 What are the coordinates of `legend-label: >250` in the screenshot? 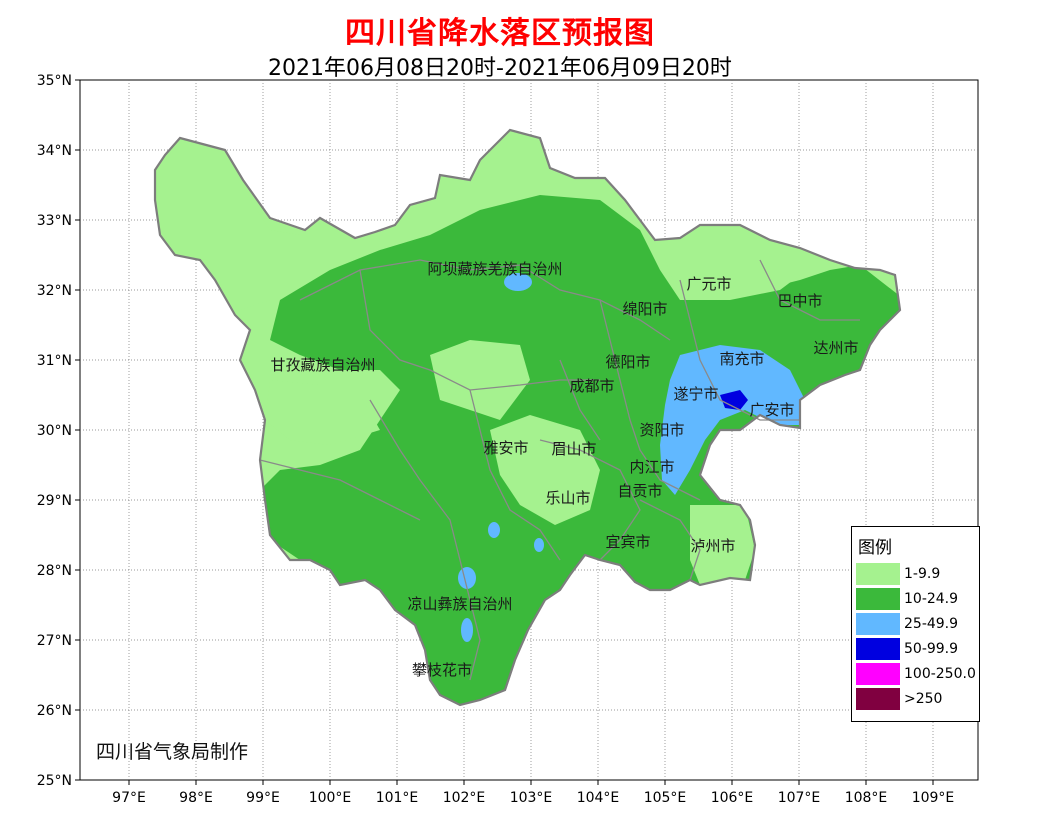 It's located at (923, 699).